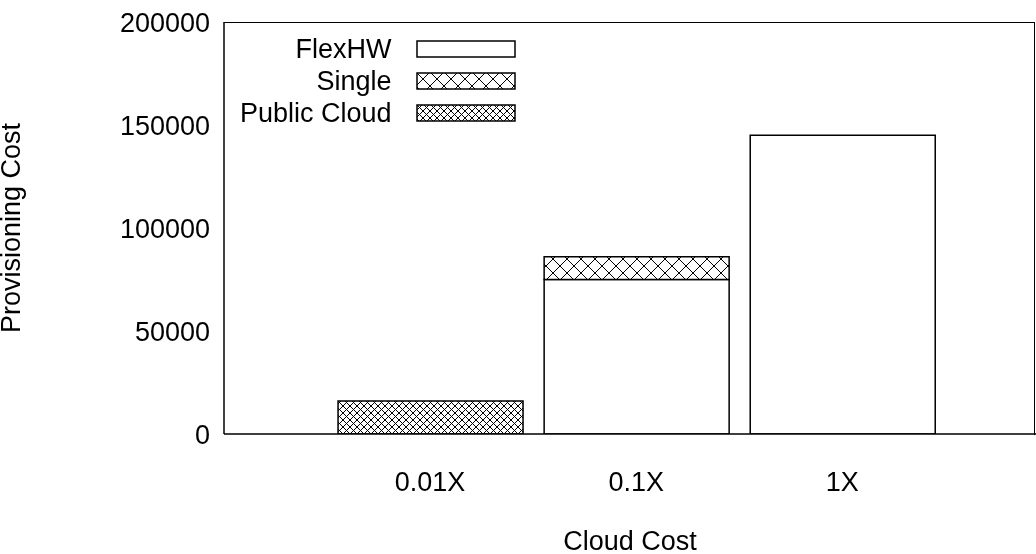 This screenshot has width=1036, height=554. Describe the element at coordinates (164, 22) in the screenshot. I see `y-tick-label: 200000` at that location.